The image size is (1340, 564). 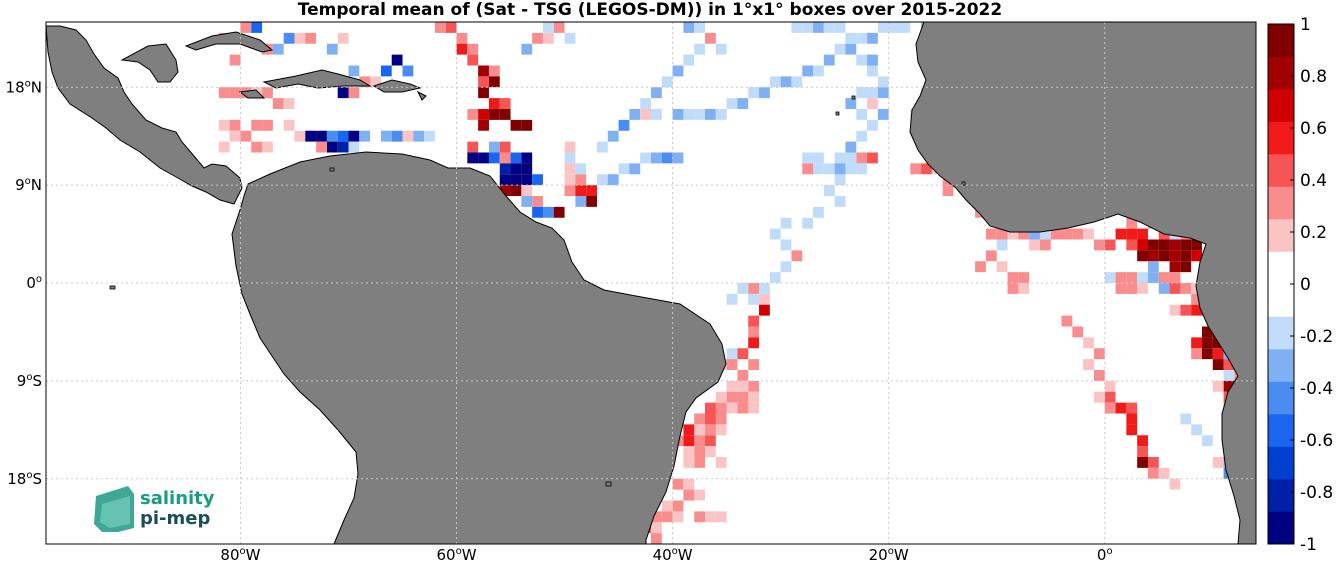 I want to click on colorbar-tick-label: -0.2, so click(x=1316, y=337).